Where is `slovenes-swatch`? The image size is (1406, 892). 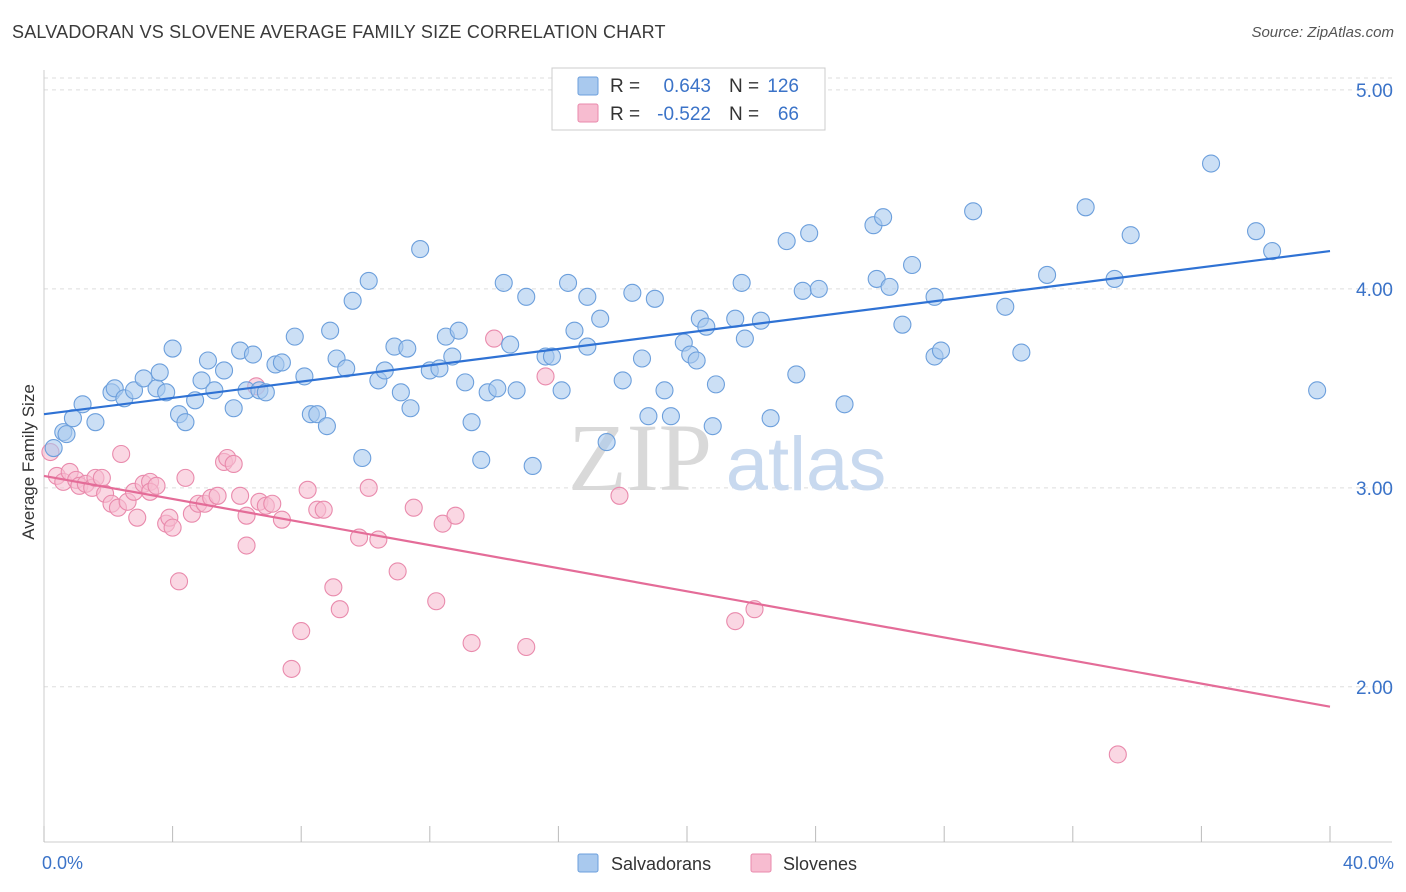
slovenes-swatch is located at coordinates (588, 113).